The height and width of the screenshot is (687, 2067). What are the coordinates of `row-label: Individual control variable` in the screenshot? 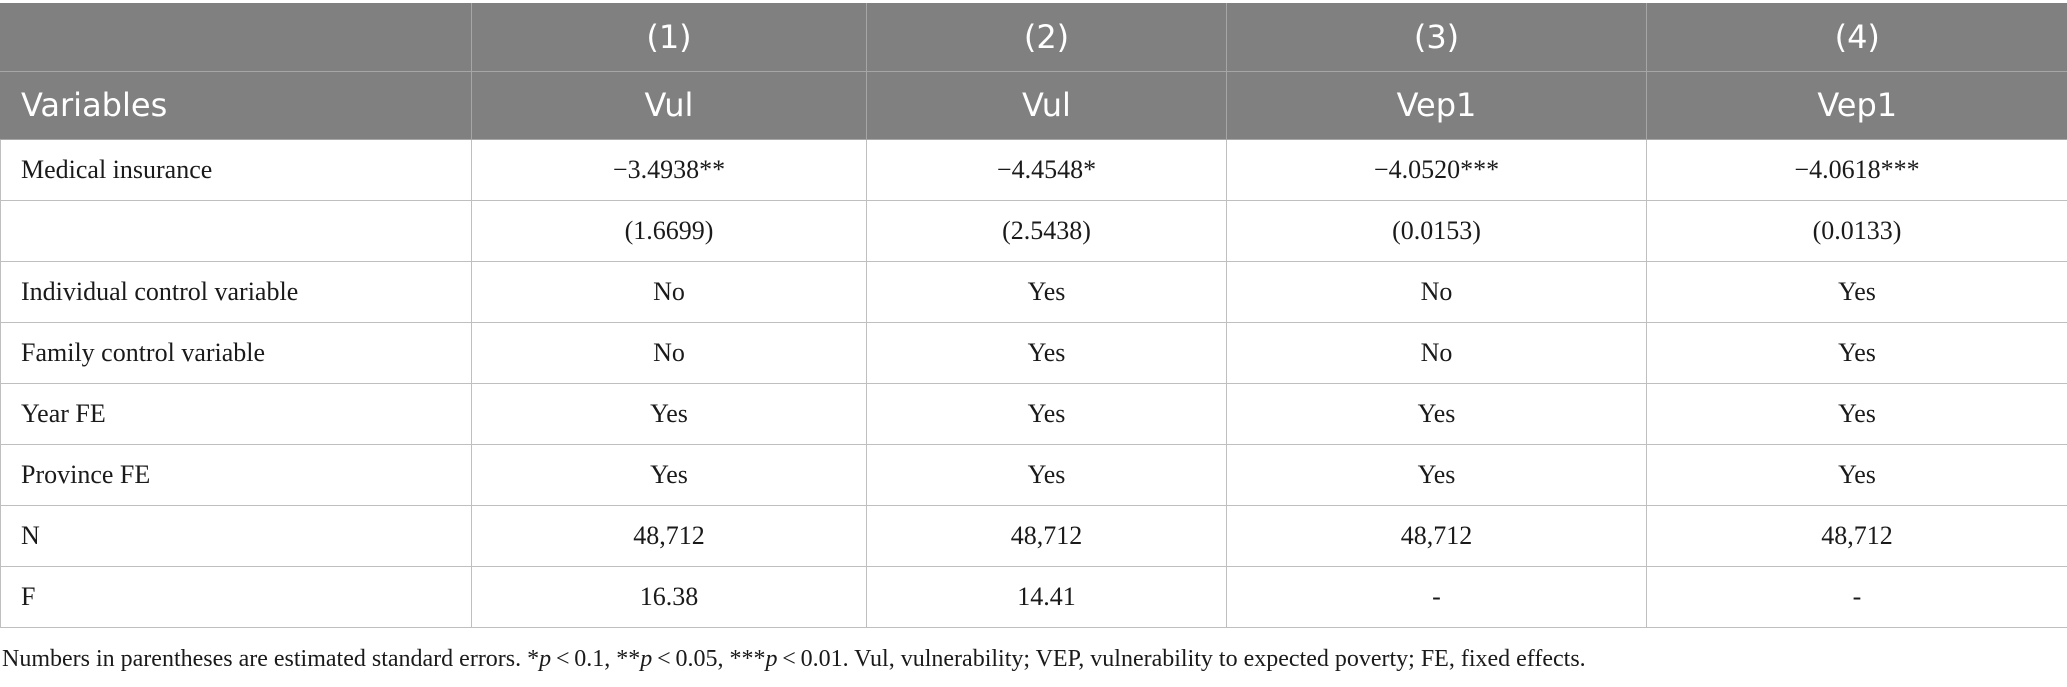 It's located at (236, 291).